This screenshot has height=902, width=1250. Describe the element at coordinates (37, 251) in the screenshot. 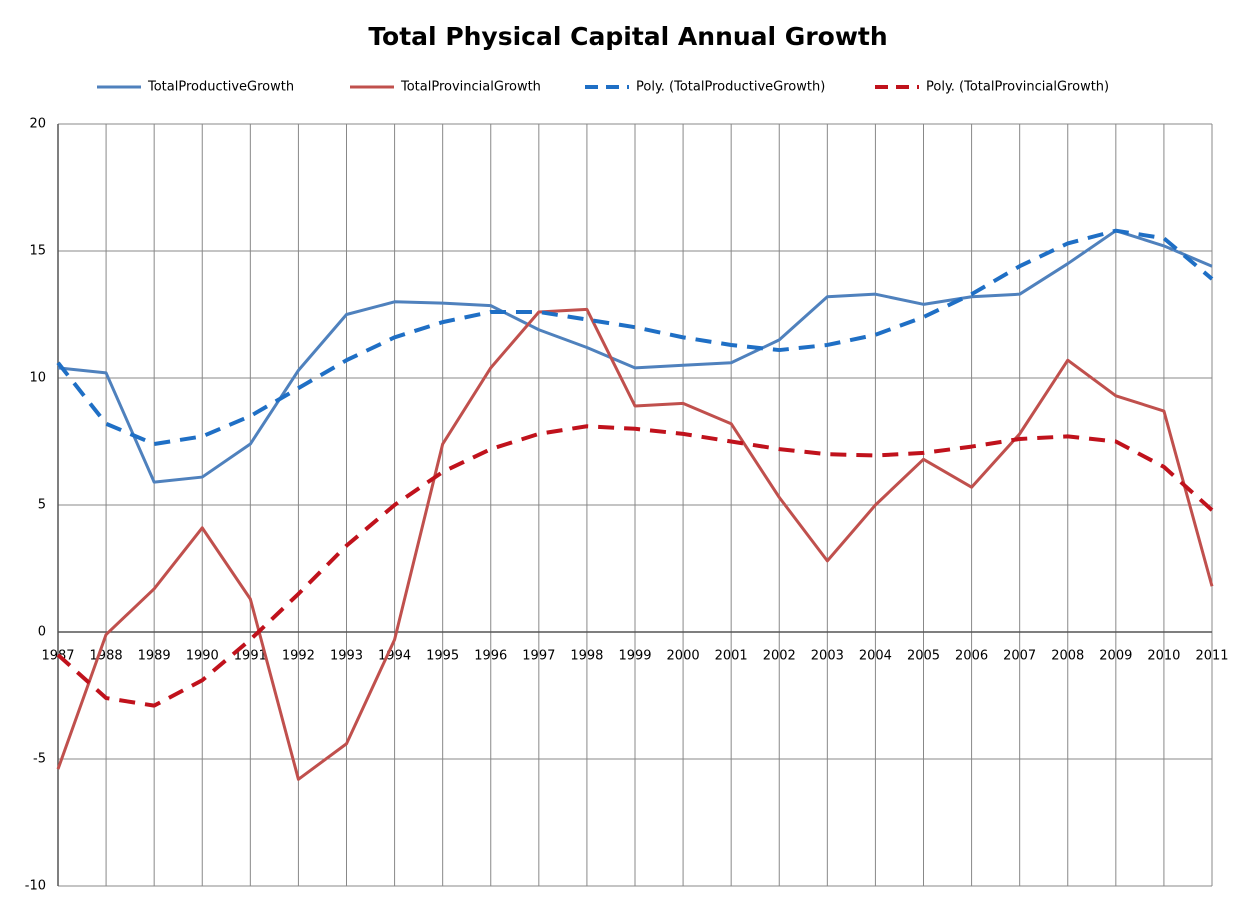

I see `y-tick-label: 15` at that location.